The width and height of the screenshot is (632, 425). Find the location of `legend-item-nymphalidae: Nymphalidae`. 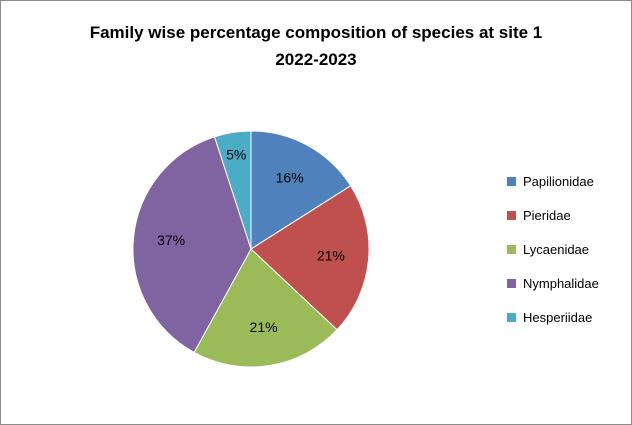

legend-item-nymphalidae: Nymphalidae is located at coordinates (553, 283).